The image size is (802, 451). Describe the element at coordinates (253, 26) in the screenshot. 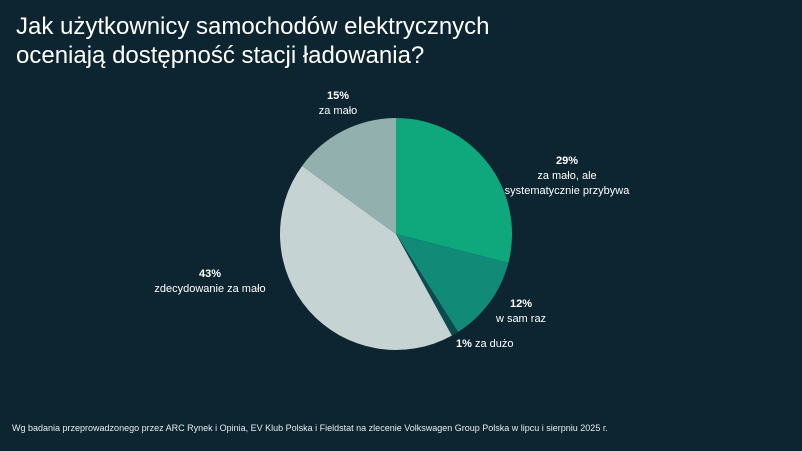

I see `title-line-1: Jak użytkownicy samochodów elektrycznych` at that location.